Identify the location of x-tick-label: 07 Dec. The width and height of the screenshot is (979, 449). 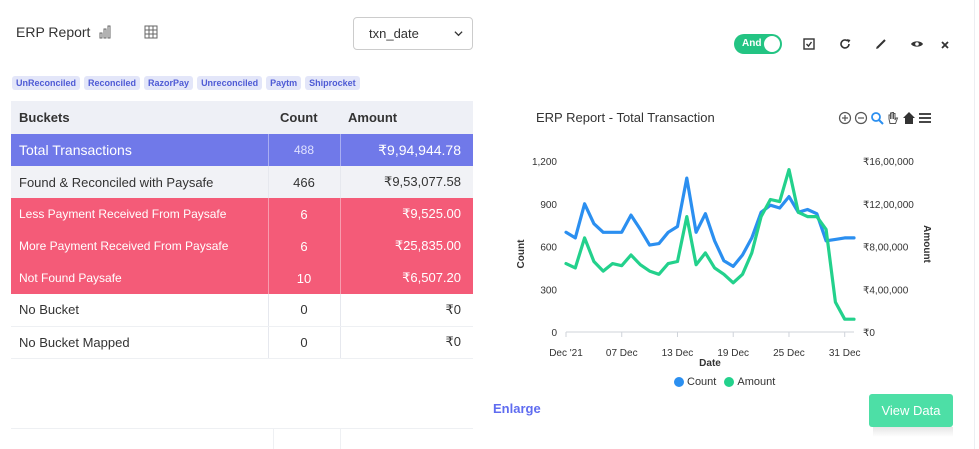
(622, 353).